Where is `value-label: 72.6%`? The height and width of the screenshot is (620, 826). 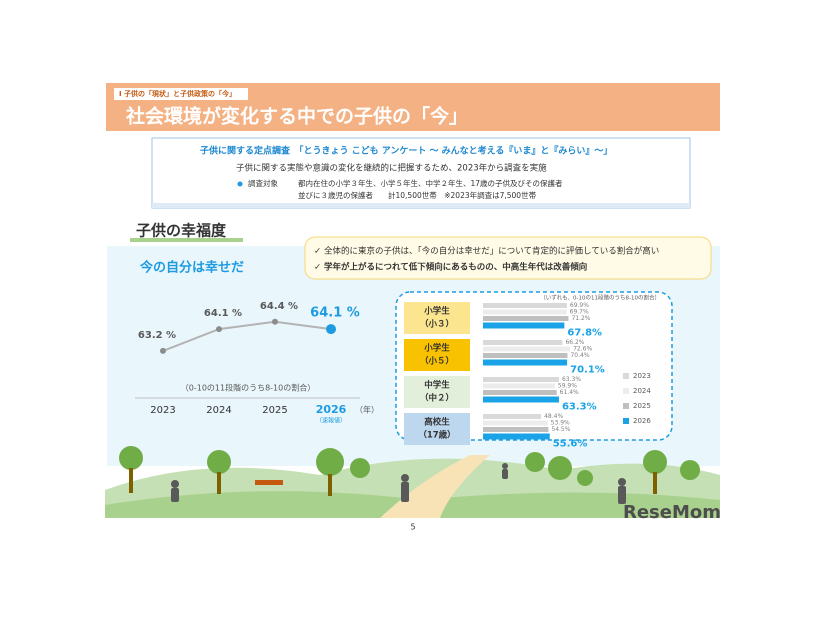
value-label: 72.6% is located at coordinates (582, 349).